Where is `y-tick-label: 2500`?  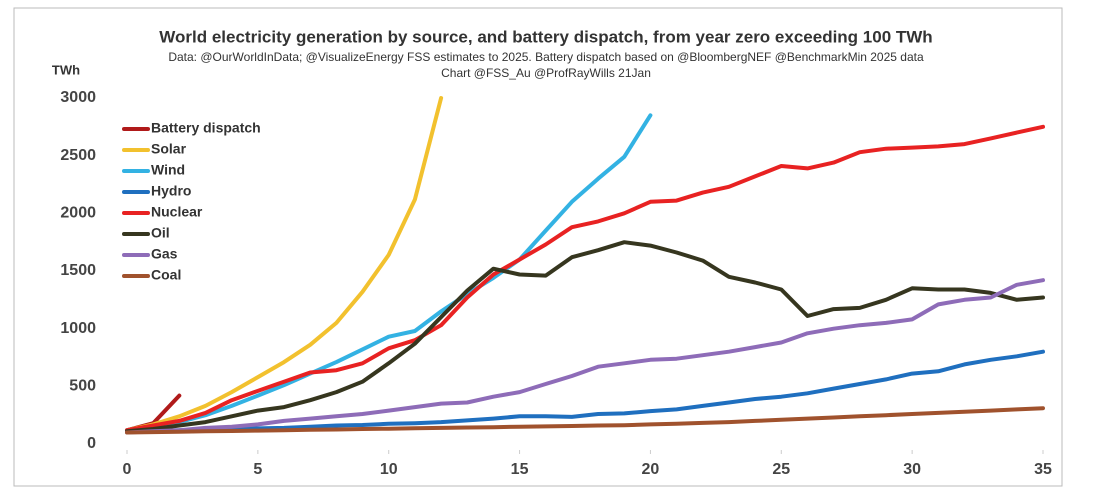
y-tick-label: 2500 is located at coordinates (78, 155).